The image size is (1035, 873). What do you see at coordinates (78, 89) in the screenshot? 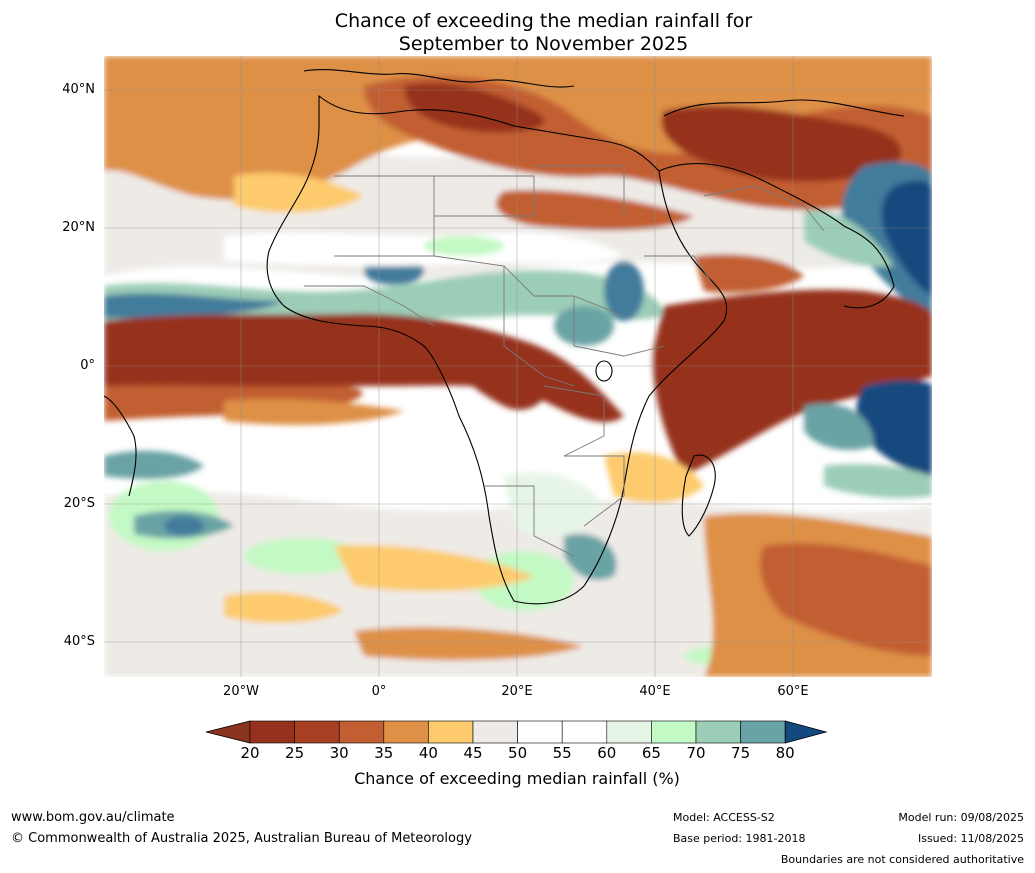
I see `lat-label-40n: 40°N` at bounding box center [78, 89].